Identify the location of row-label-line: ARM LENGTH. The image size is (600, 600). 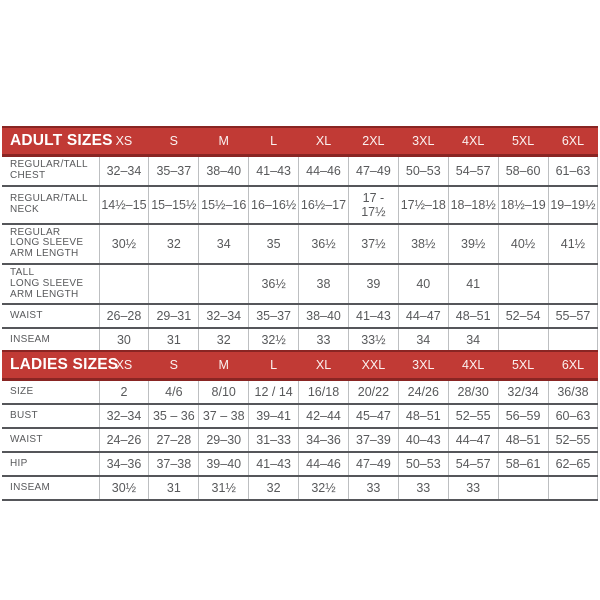
(44, 254).